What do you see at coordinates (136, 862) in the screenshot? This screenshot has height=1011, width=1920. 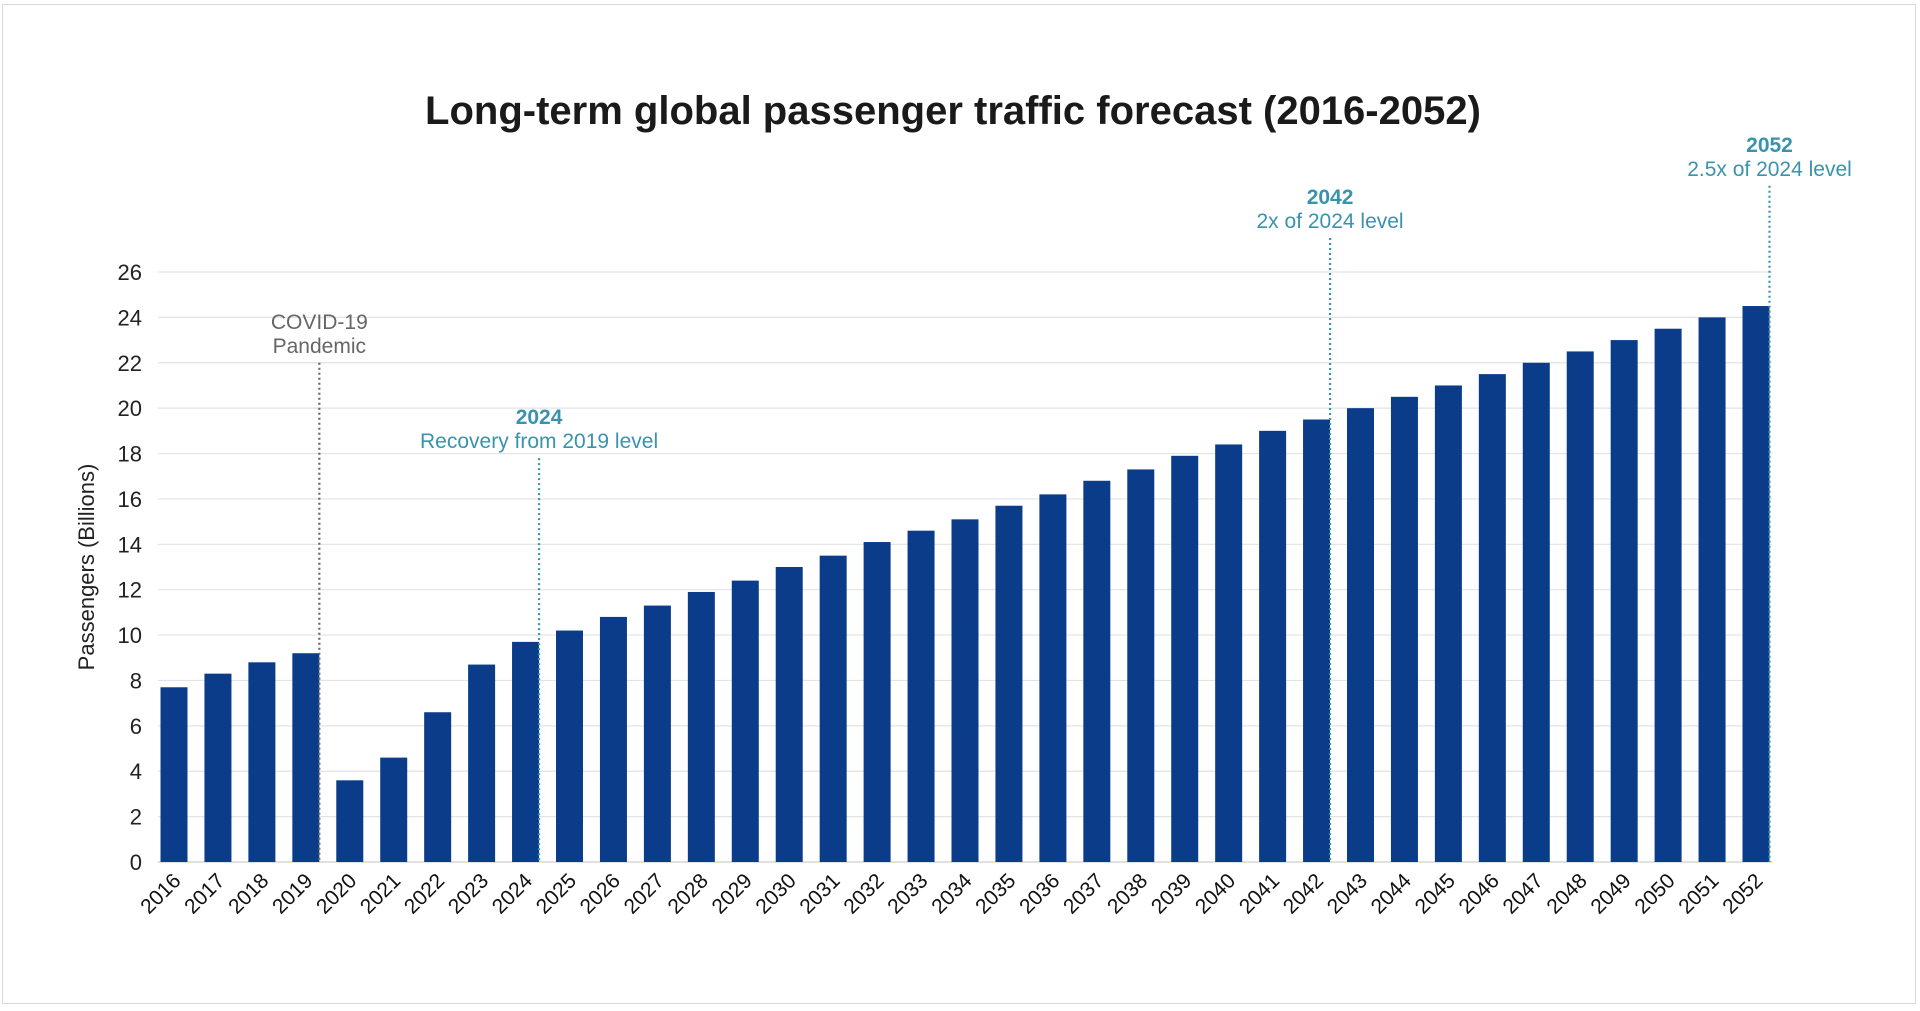 I see `y-tick-label: 0` at bounding box center [136, 862].